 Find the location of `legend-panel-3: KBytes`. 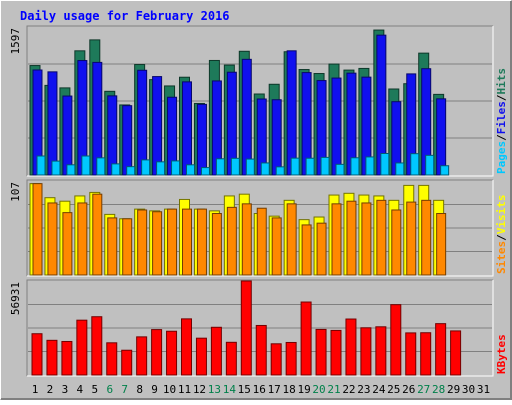

legend-panel-3: KBytes is located at coordinates (501, 354).